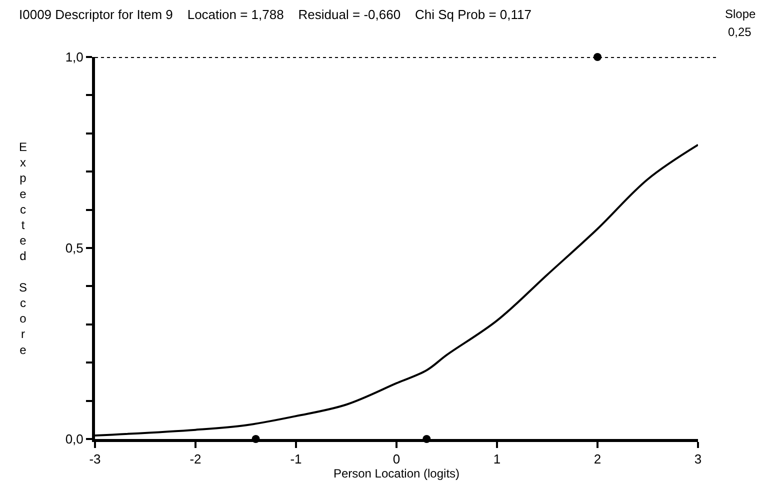 This screenshot has height=492, width=765. What do you see at coordinates (74, 439) in the screenshot?
I see `y-tick-label: 0,0` at bounding box center [74, 439].